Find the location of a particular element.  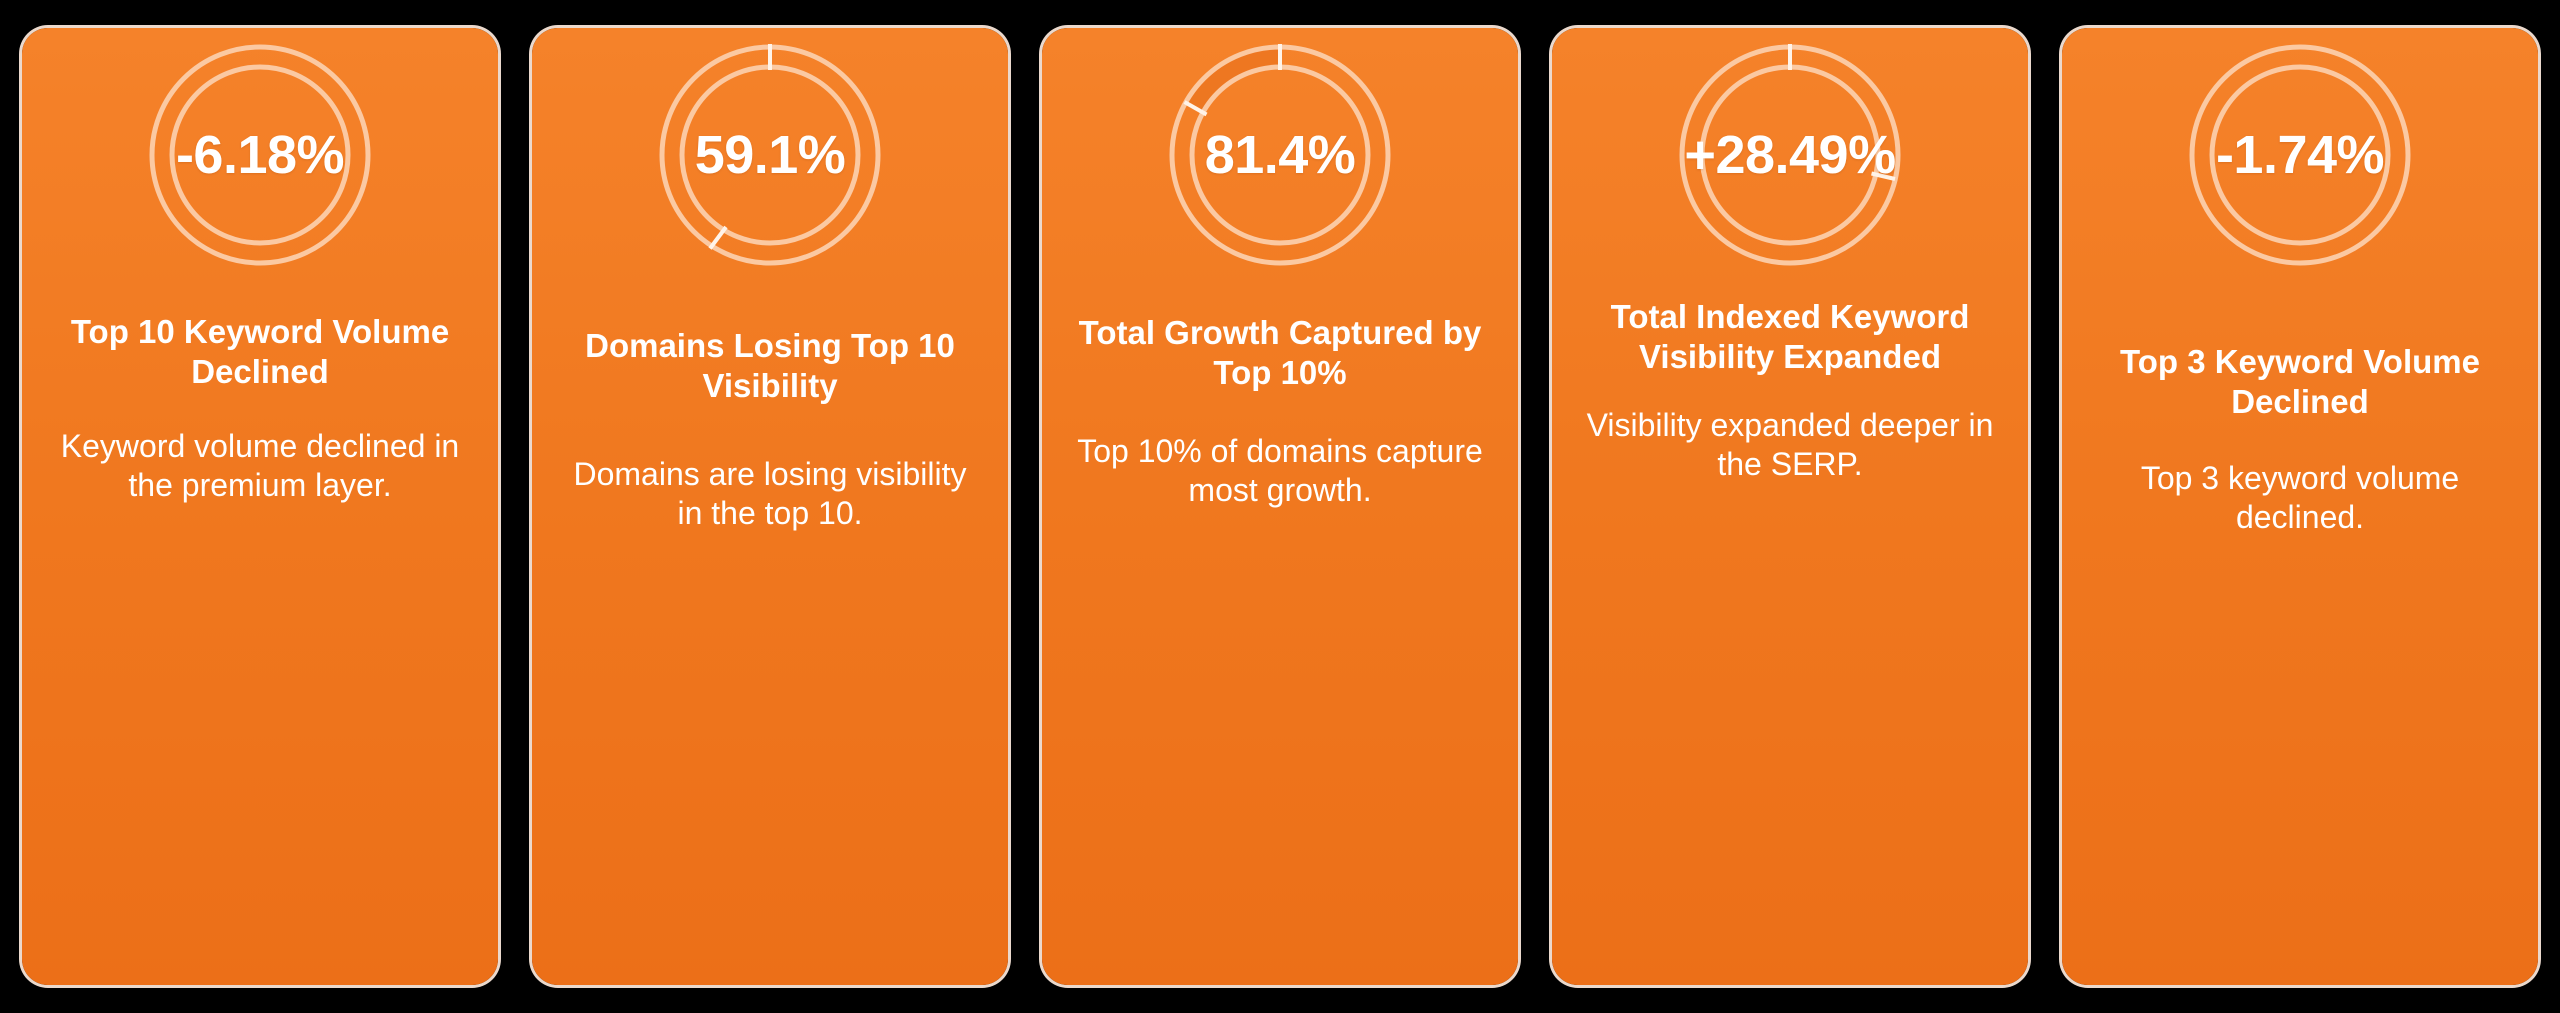

card-title: Total Growth Captured by Top 10% is located at coordinates (1280, 353).